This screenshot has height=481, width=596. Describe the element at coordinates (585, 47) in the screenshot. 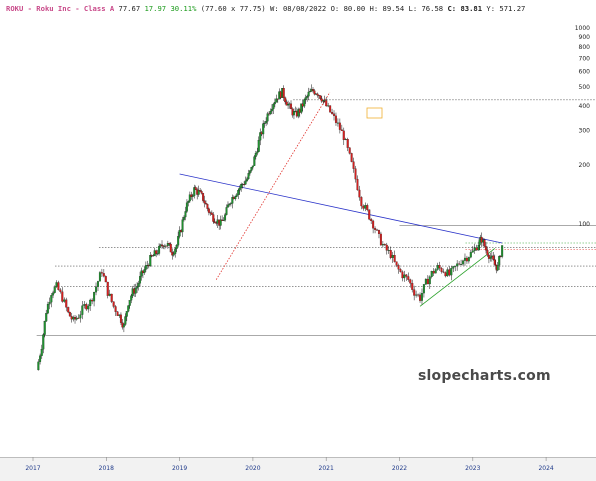

I see `y-tick-label: 800` at that location.